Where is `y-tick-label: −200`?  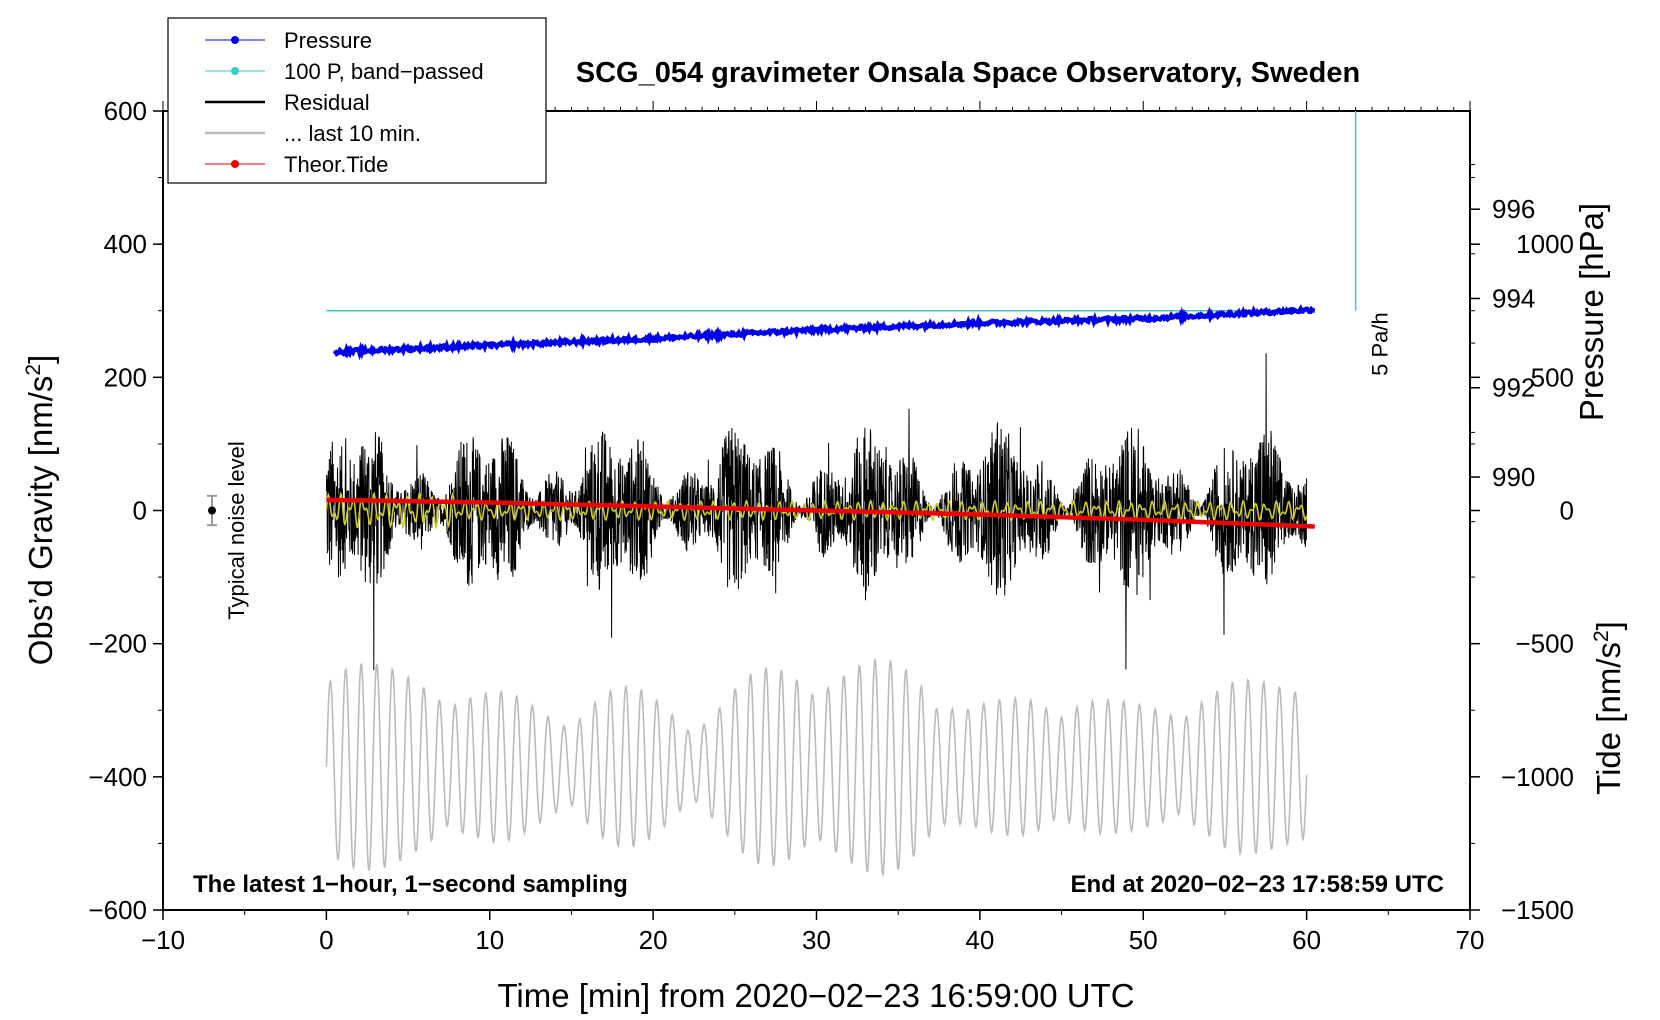
y-tick-label: −200 is located at coordinates (117, 644).